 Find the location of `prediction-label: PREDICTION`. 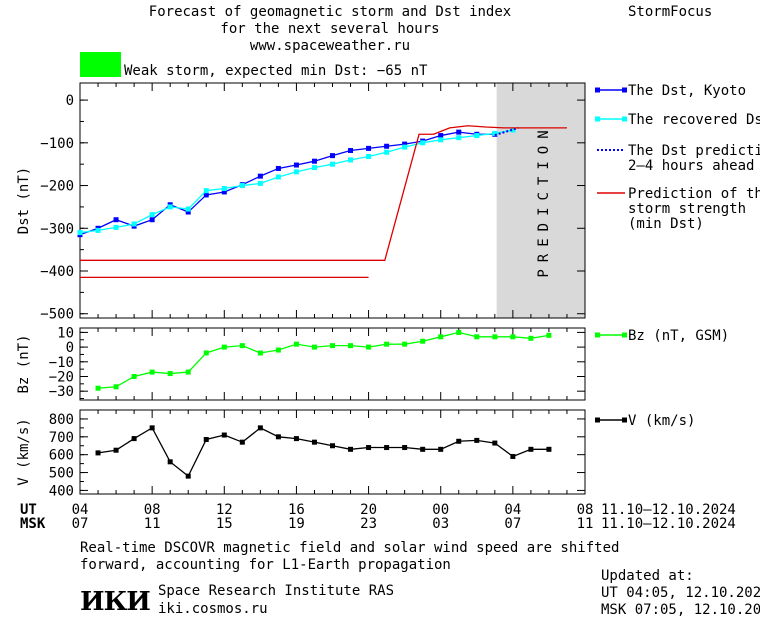

prediction-label: PREDICTION is located at coordinates (544, 200).